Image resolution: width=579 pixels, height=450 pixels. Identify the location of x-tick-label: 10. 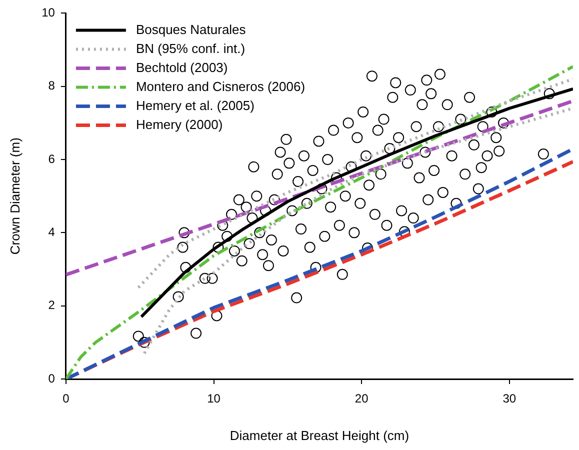
(214, 399).